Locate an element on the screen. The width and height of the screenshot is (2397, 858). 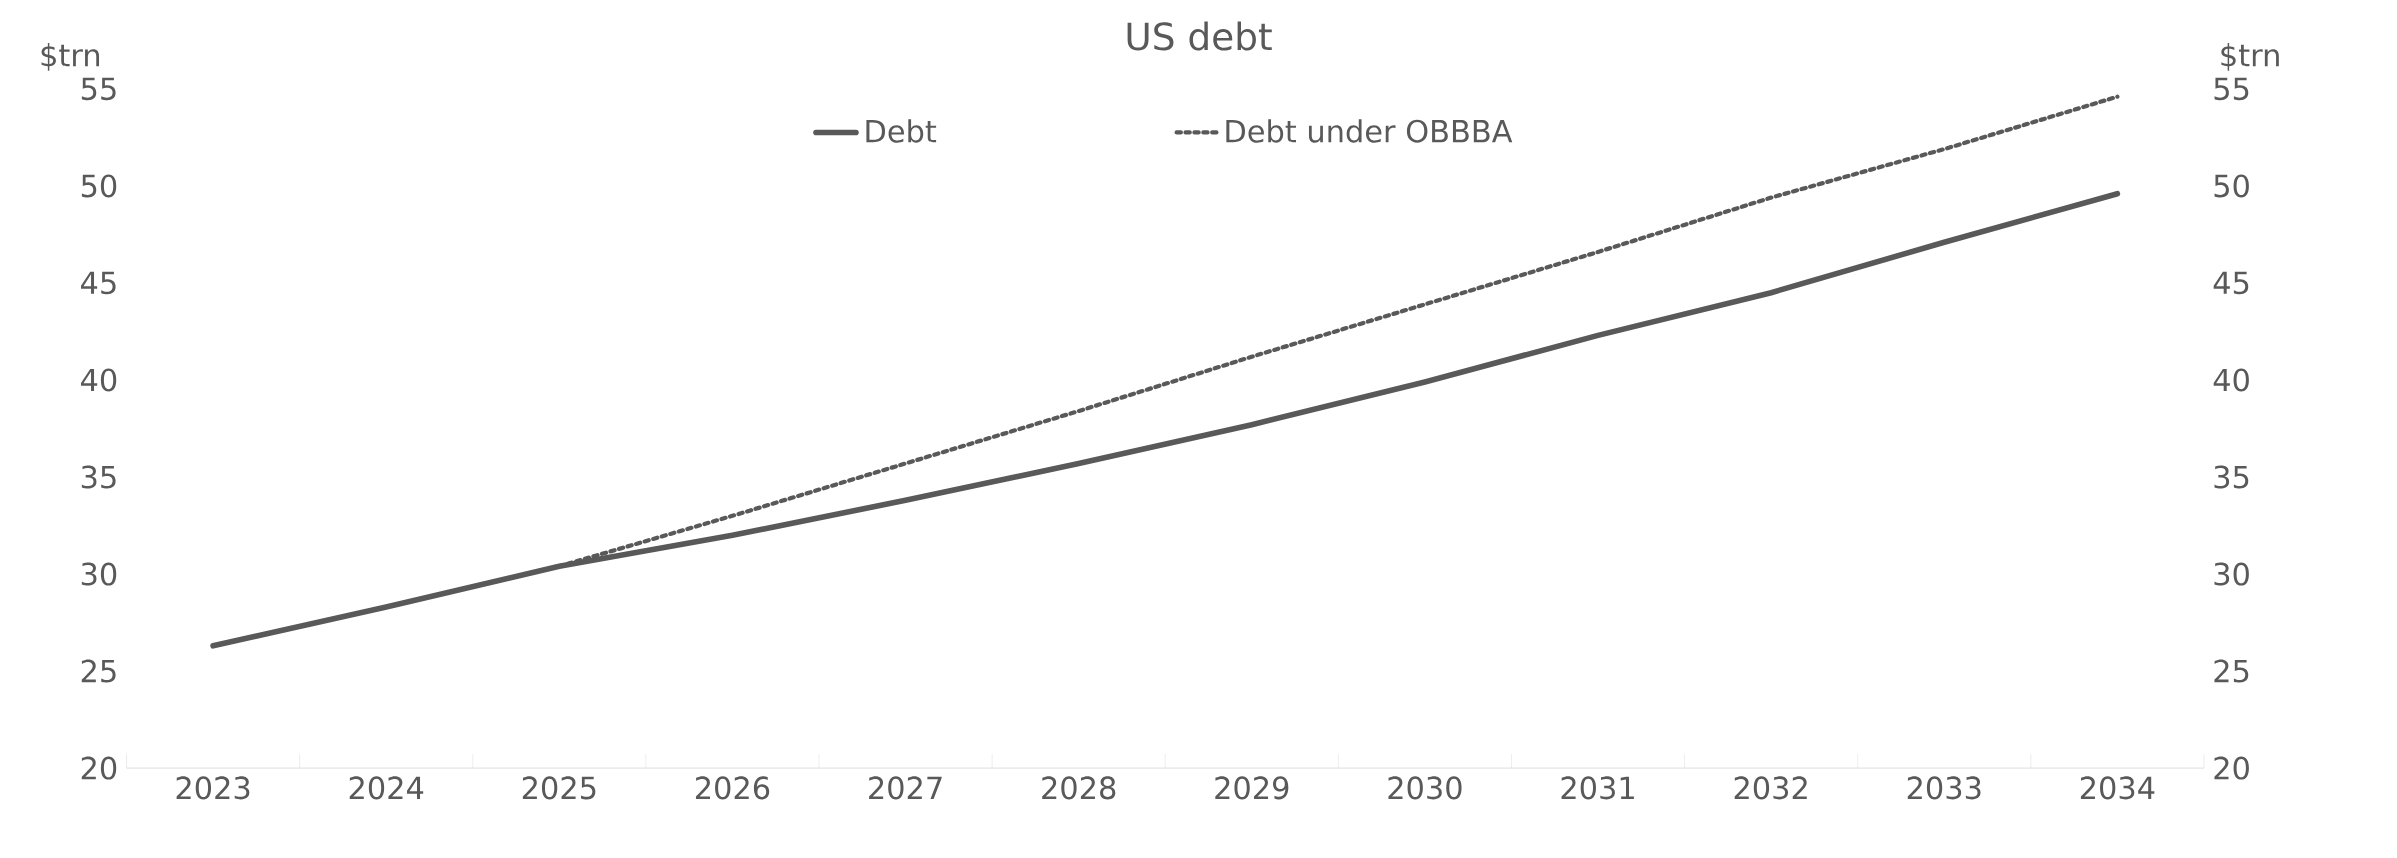
y2-tick-label: 30 is located at coordinates (2231, 574).